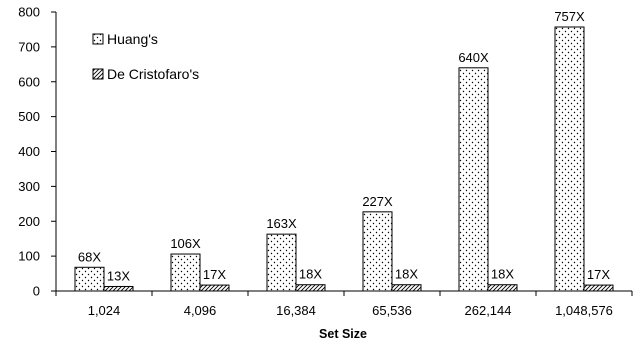  I want to click on y-tick-label: 200, so click(29, 221).